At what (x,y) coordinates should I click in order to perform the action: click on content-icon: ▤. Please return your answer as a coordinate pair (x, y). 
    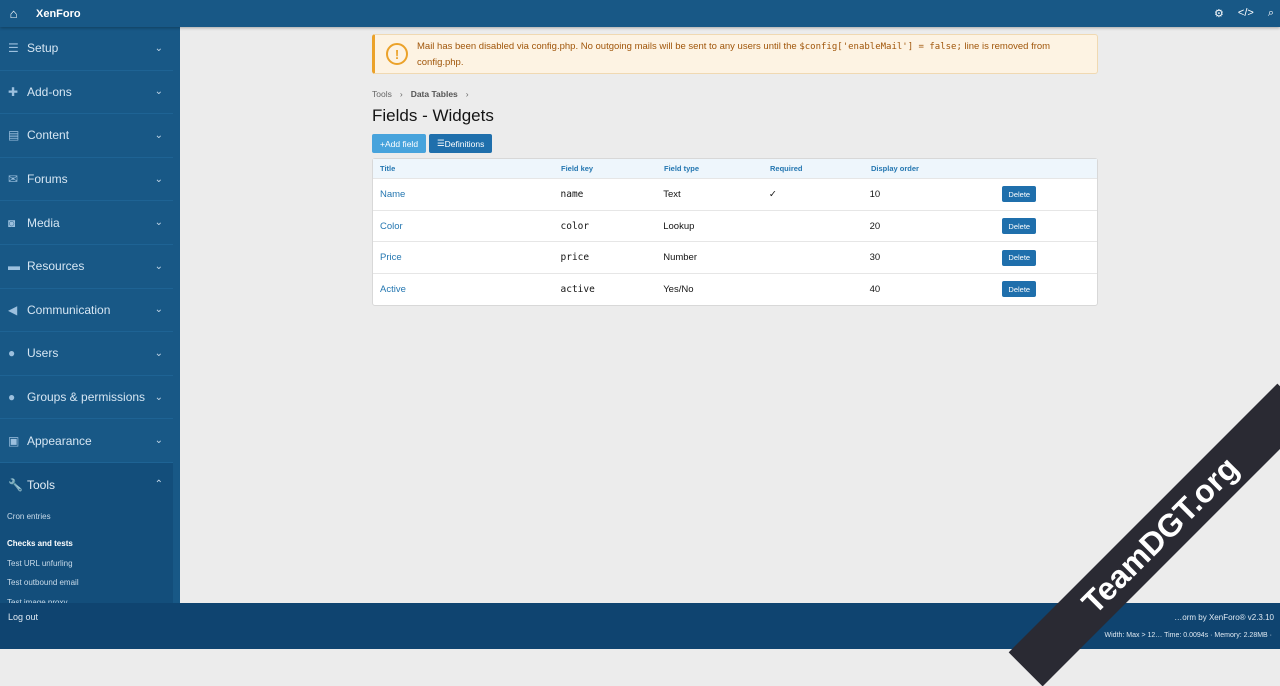
    Looking at the image, I should click on (14, 135).